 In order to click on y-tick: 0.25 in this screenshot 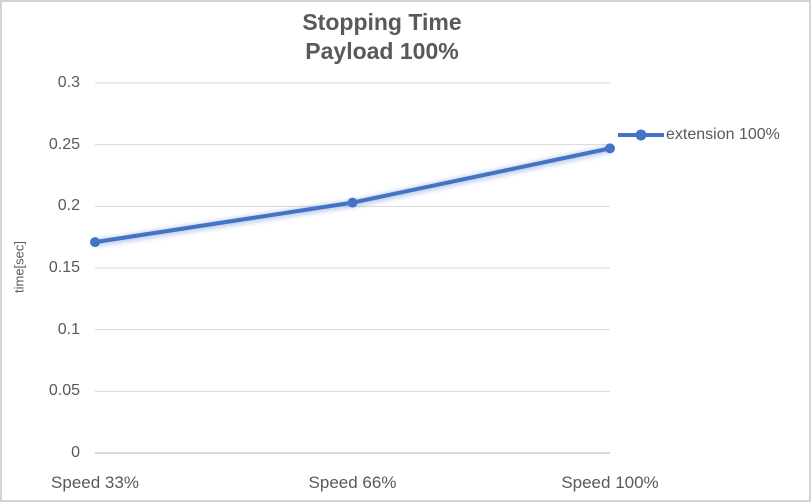, I will do `click(64, 144)`.